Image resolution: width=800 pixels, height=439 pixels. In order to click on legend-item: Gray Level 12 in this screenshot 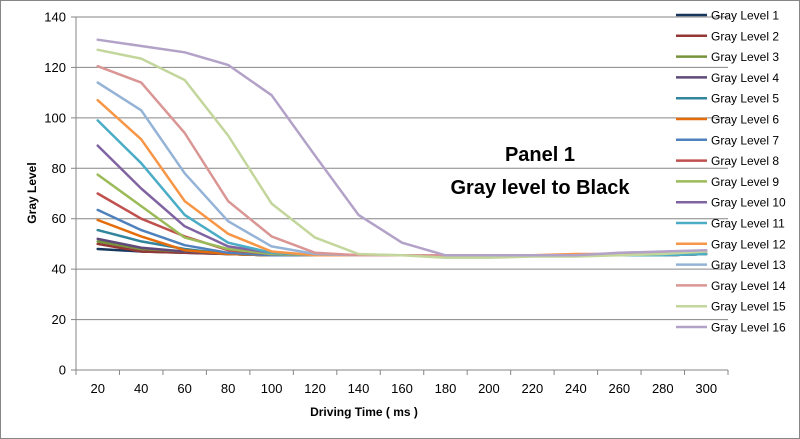, I will do `click(731, 244)`.